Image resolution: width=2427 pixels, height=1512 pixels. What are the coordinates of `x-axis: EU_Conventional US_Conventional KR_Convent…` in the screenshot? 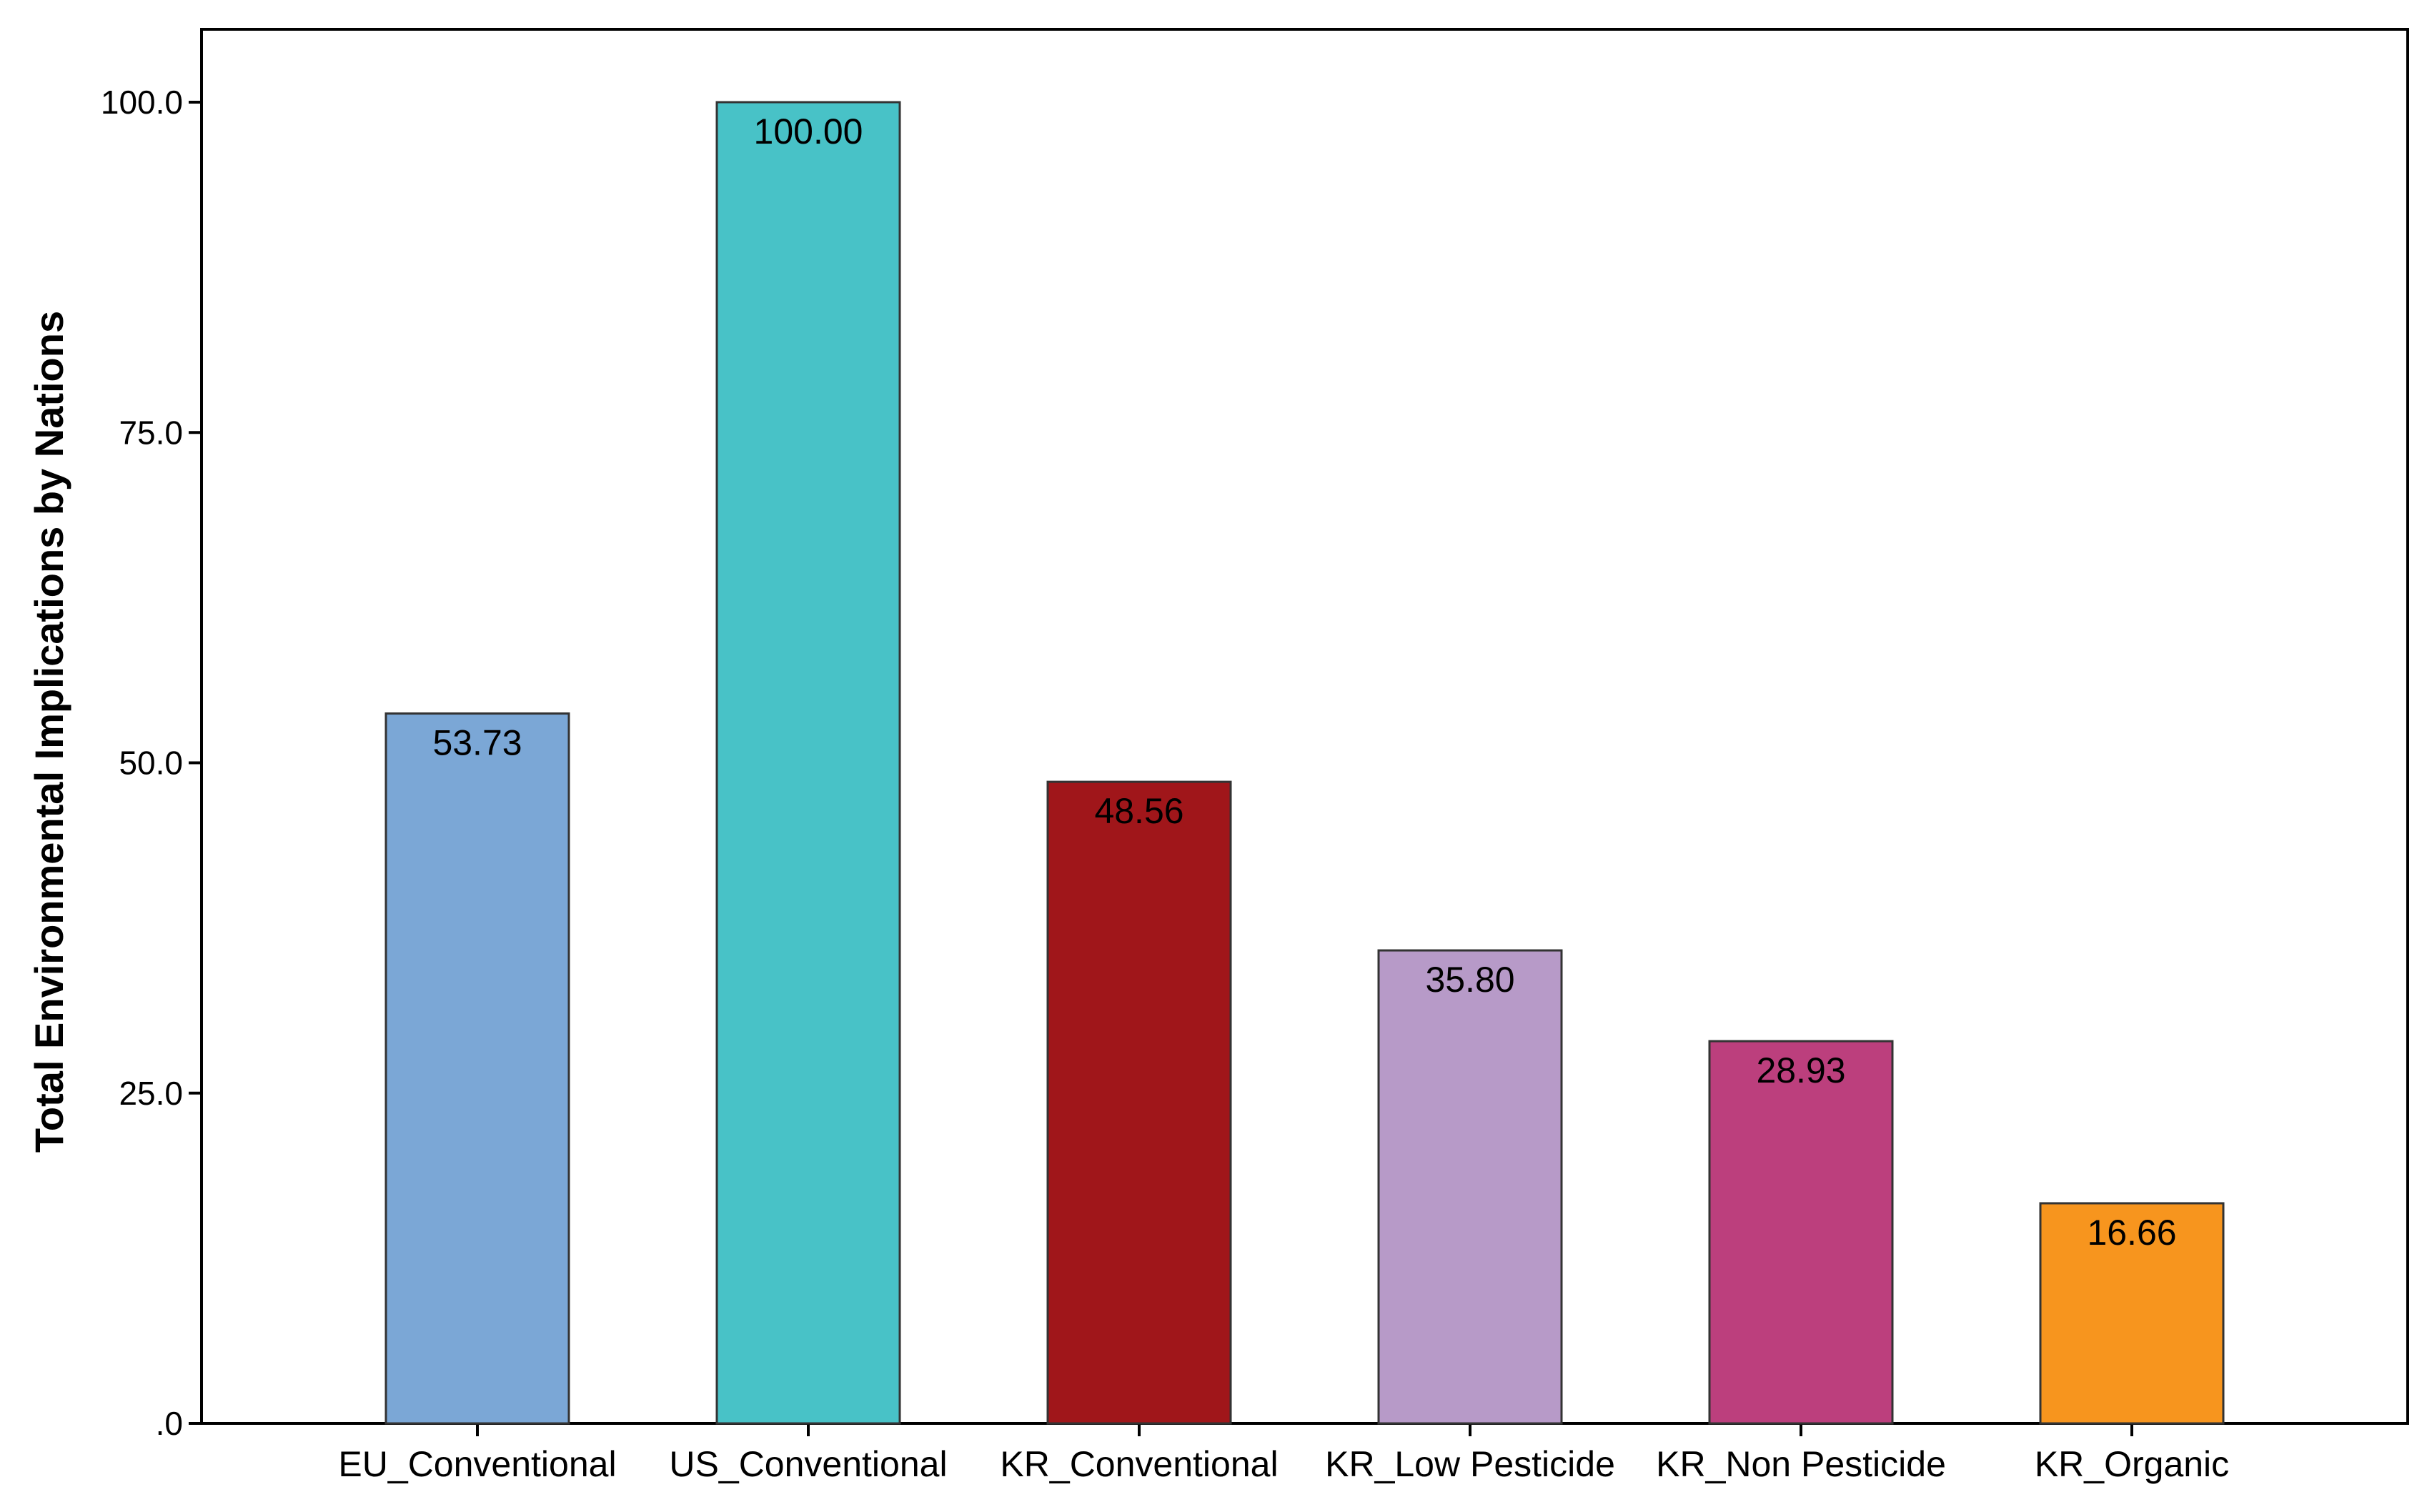 It's located at (1283, 1454).